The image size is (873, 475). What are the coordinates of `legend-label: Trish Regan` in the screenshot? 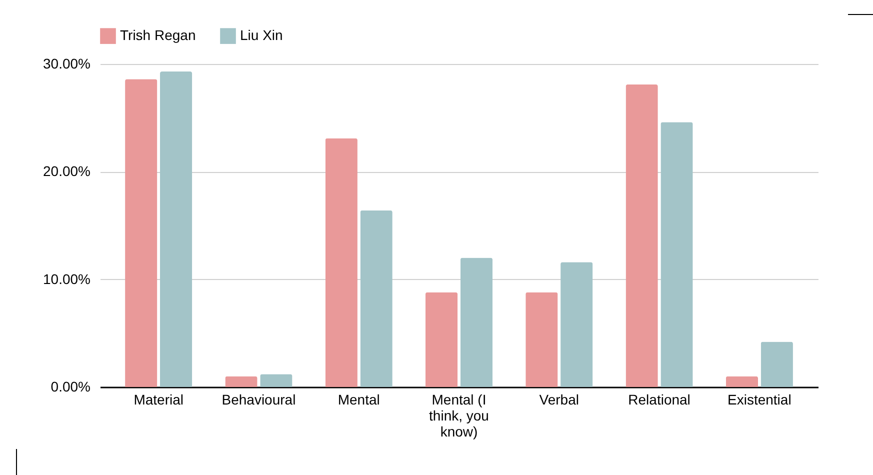 It's located at (158, 35).